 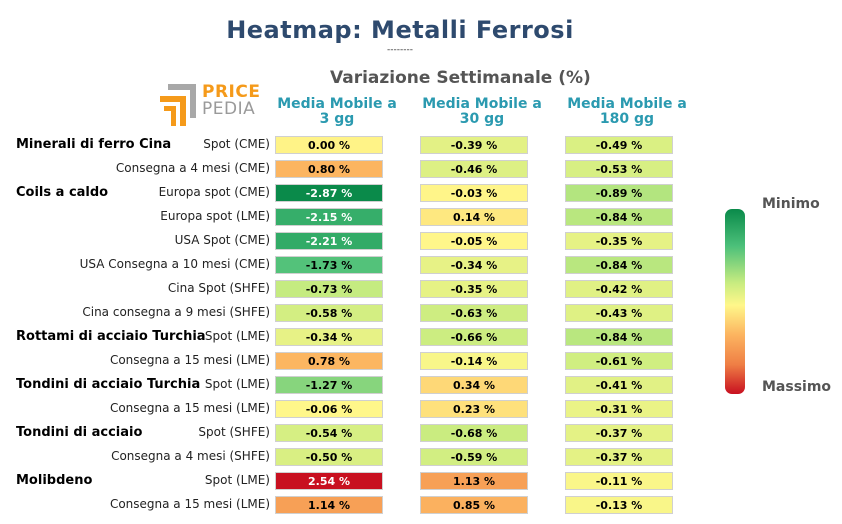 What do you see at coordinates (329, 217) in the screenshot?
I see `heatmap-cell: -2.15 %` at bounding box center [329, 217].